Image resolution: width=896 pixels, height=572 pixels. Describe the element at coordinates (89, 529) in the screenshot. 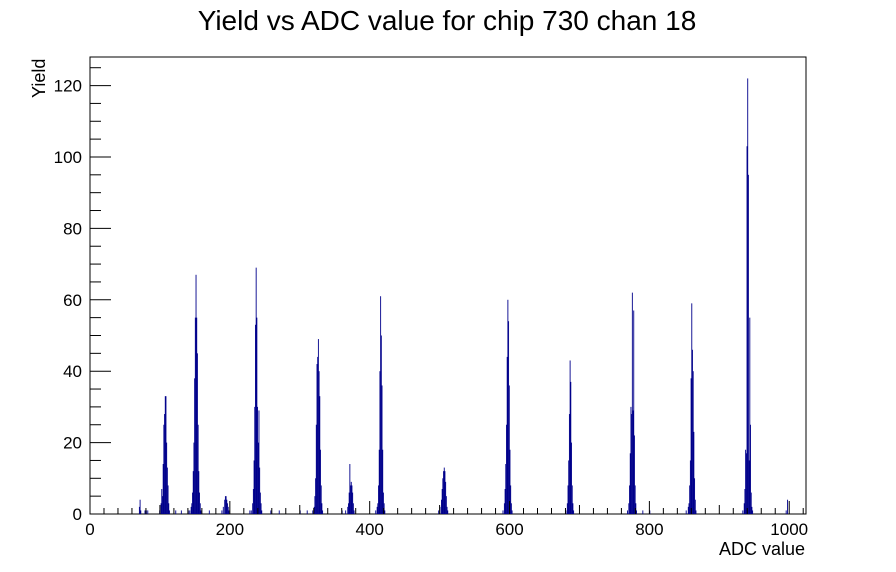

I see `x-tick-label: 0` at that location.